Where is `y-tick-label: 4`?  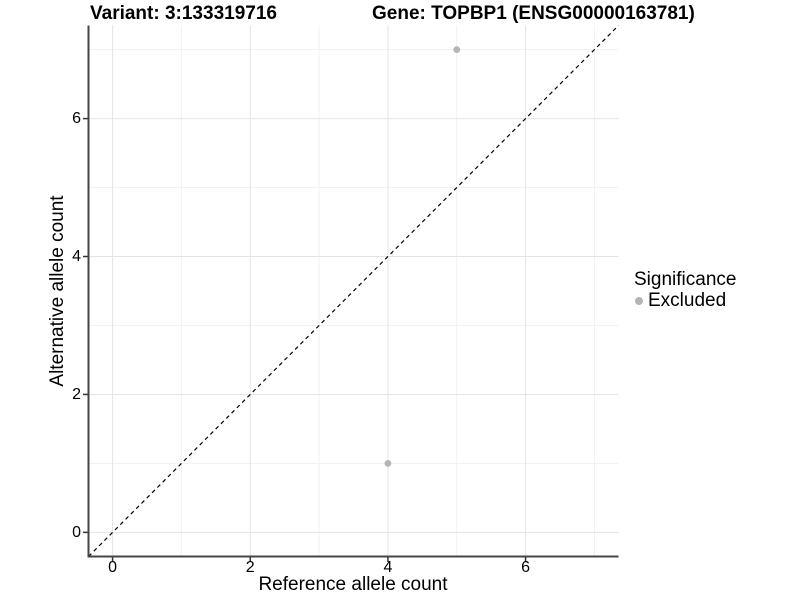 y-tick-label: 4 is located at coordinates (76, 257).